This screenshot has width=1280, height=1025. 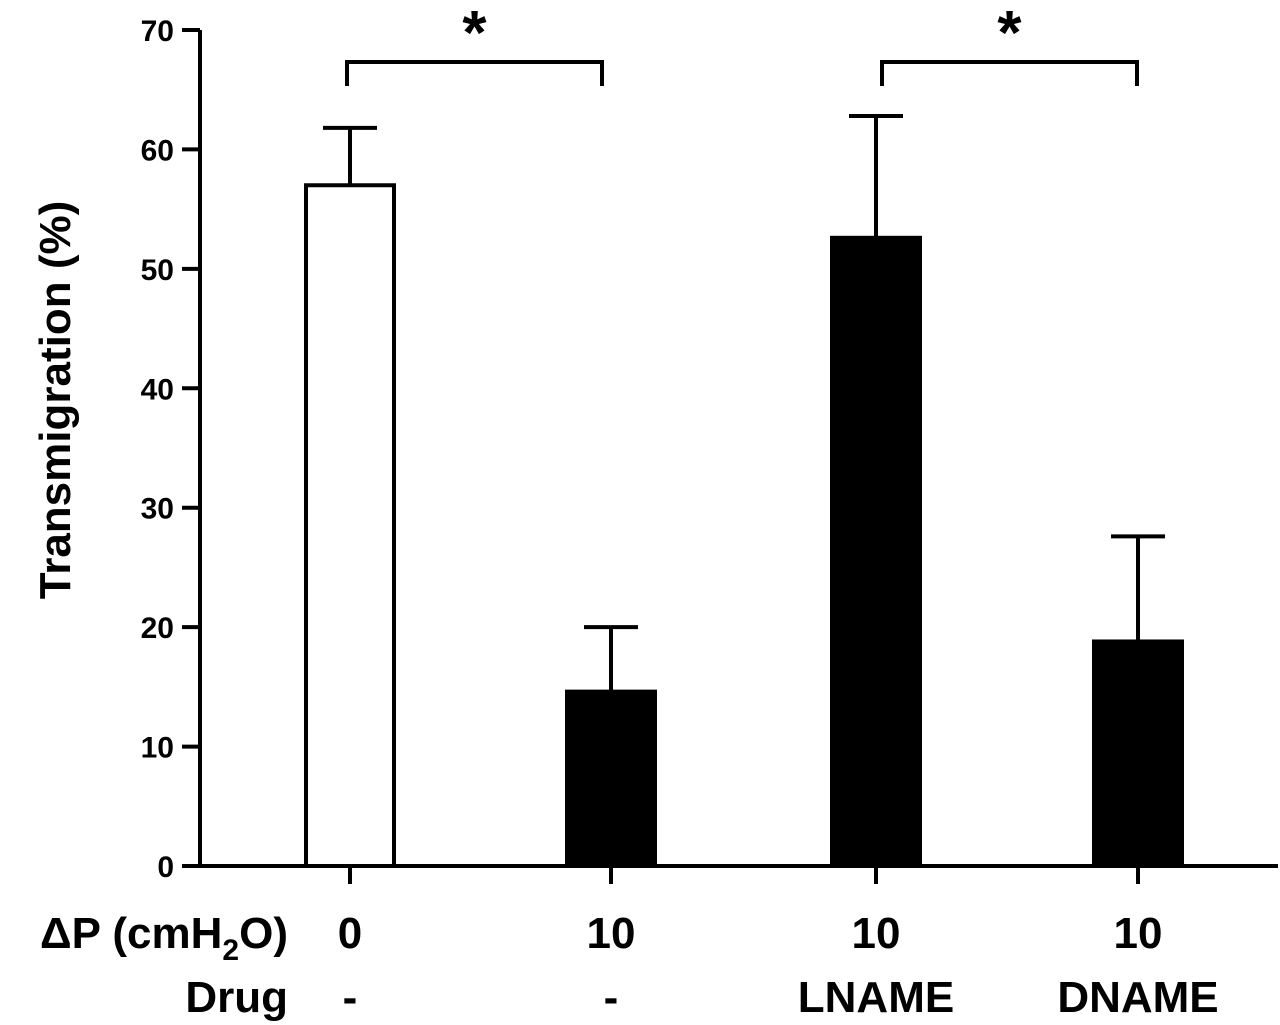 I want to click on y-axis-label: Transmigration (%), so click(x=55, y=400).